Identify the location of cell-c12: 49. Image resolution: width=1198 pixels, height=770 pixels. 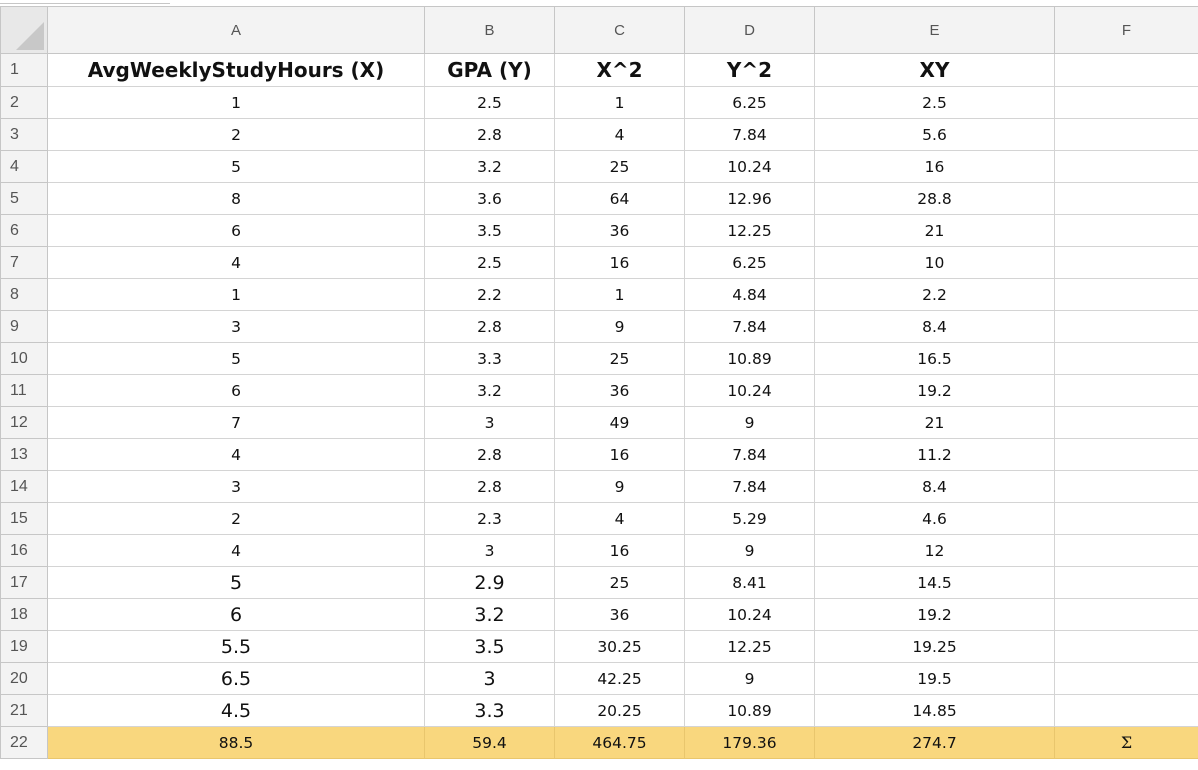
(619, 422).